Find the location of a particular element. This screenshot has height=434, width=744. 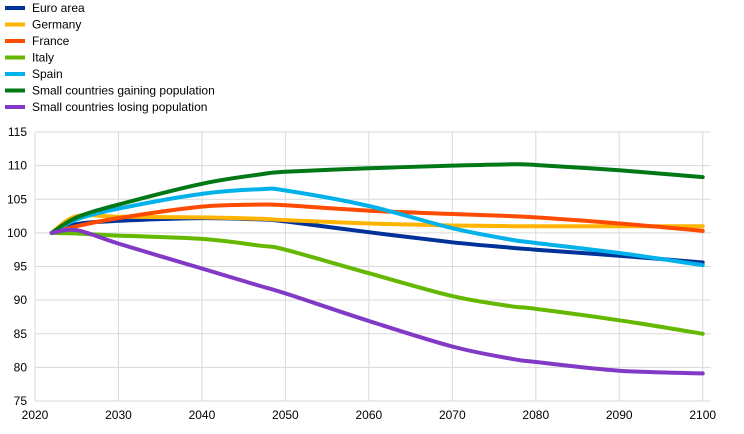

y-tick-label: 100 is located at coordinates (17, 233).